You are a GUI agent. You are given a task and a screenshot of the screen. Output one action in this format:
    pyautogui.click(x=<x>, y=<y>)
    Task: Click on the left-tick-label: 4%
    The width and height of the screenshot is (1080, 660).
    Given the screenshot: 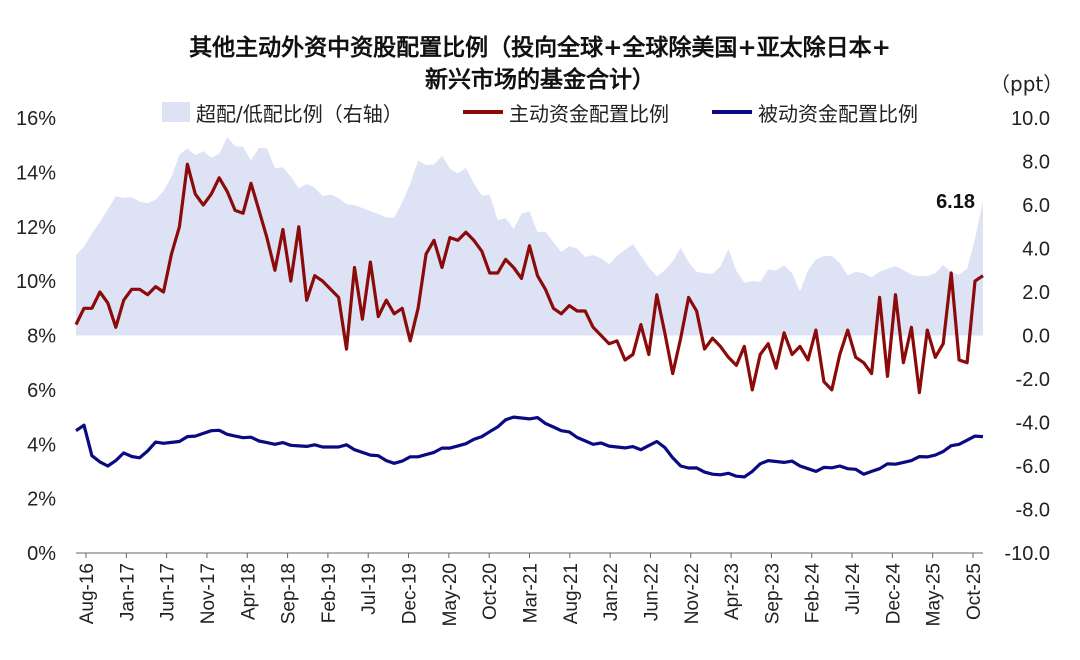 What is the action you would take?
    pyautogui.click(x=41, y=445)
    